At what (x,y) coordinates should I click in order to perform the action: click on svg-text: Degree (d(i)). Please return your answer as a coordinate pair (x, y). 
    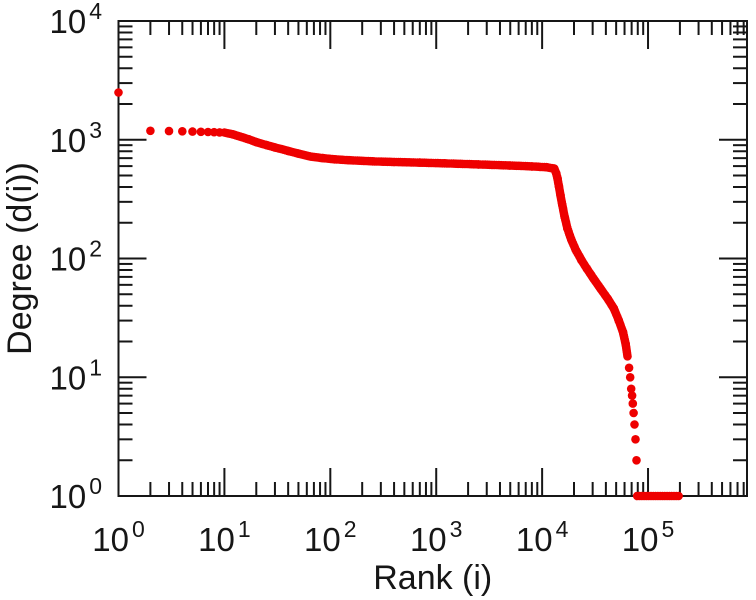
    Looking at the image, I should click on (20, 258).